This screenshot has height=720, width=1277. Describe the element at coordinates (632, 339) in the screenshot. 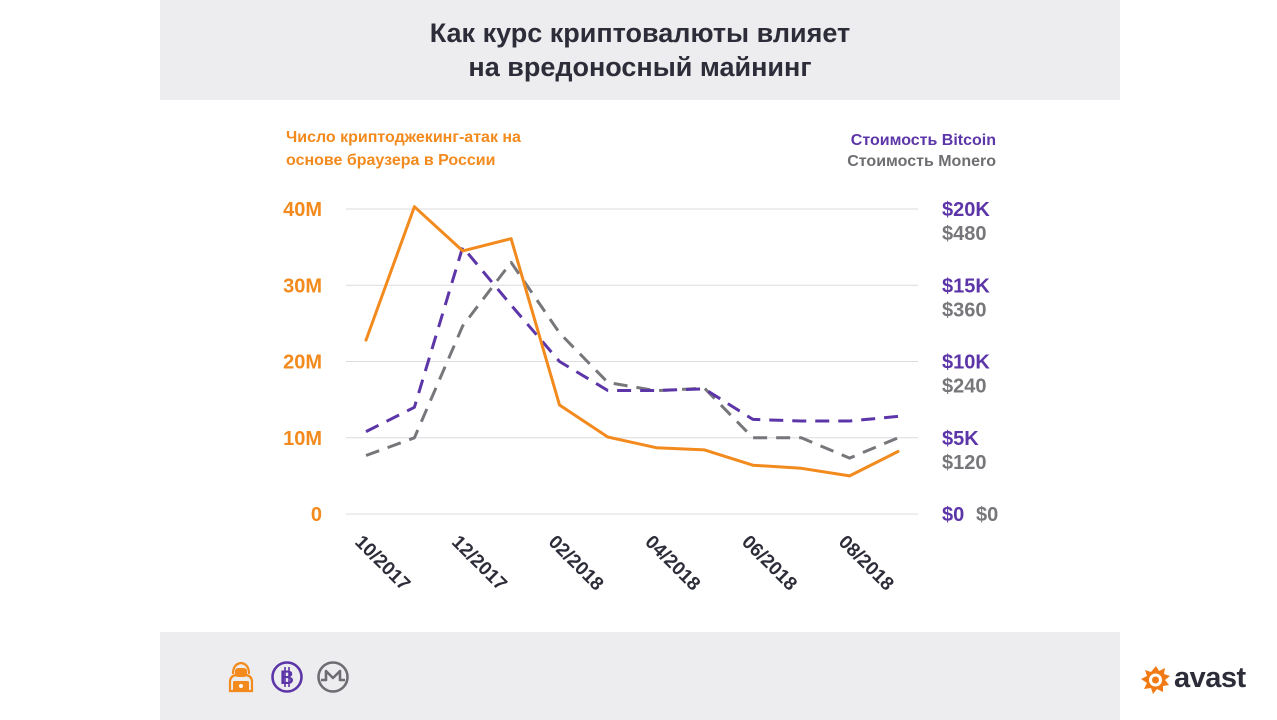

I see `series-bitcoin-line` at that location.